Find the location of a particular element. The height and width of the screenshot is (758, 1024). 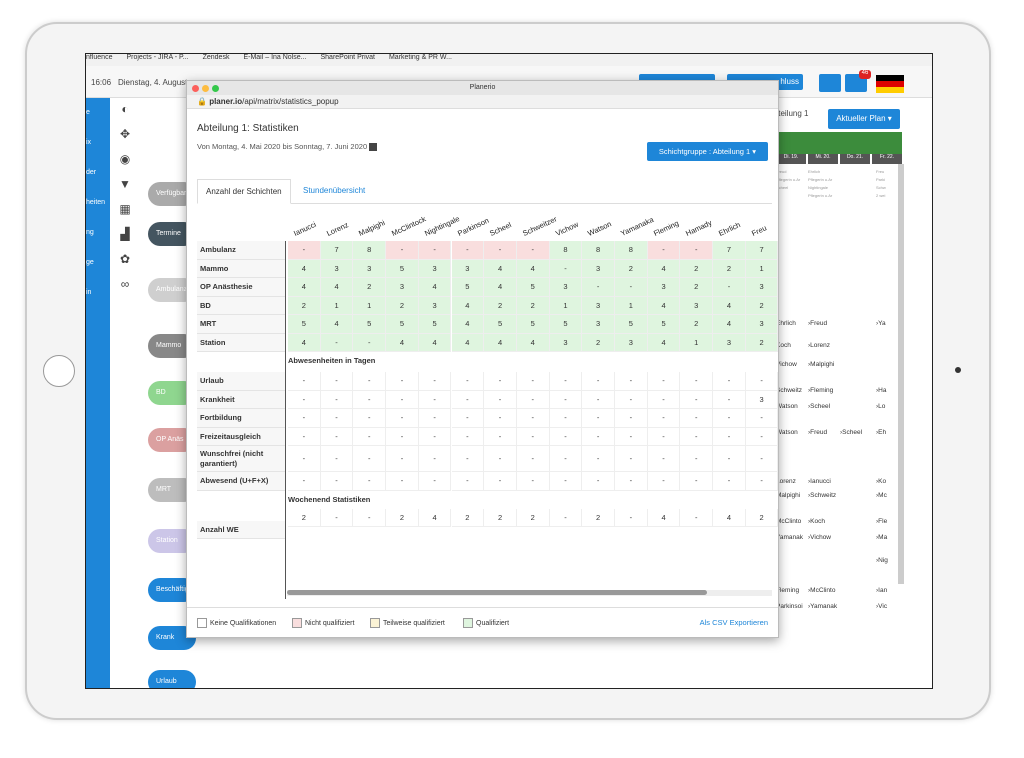

calendar-entry: Nightingale is located at coordinates (818, 187).